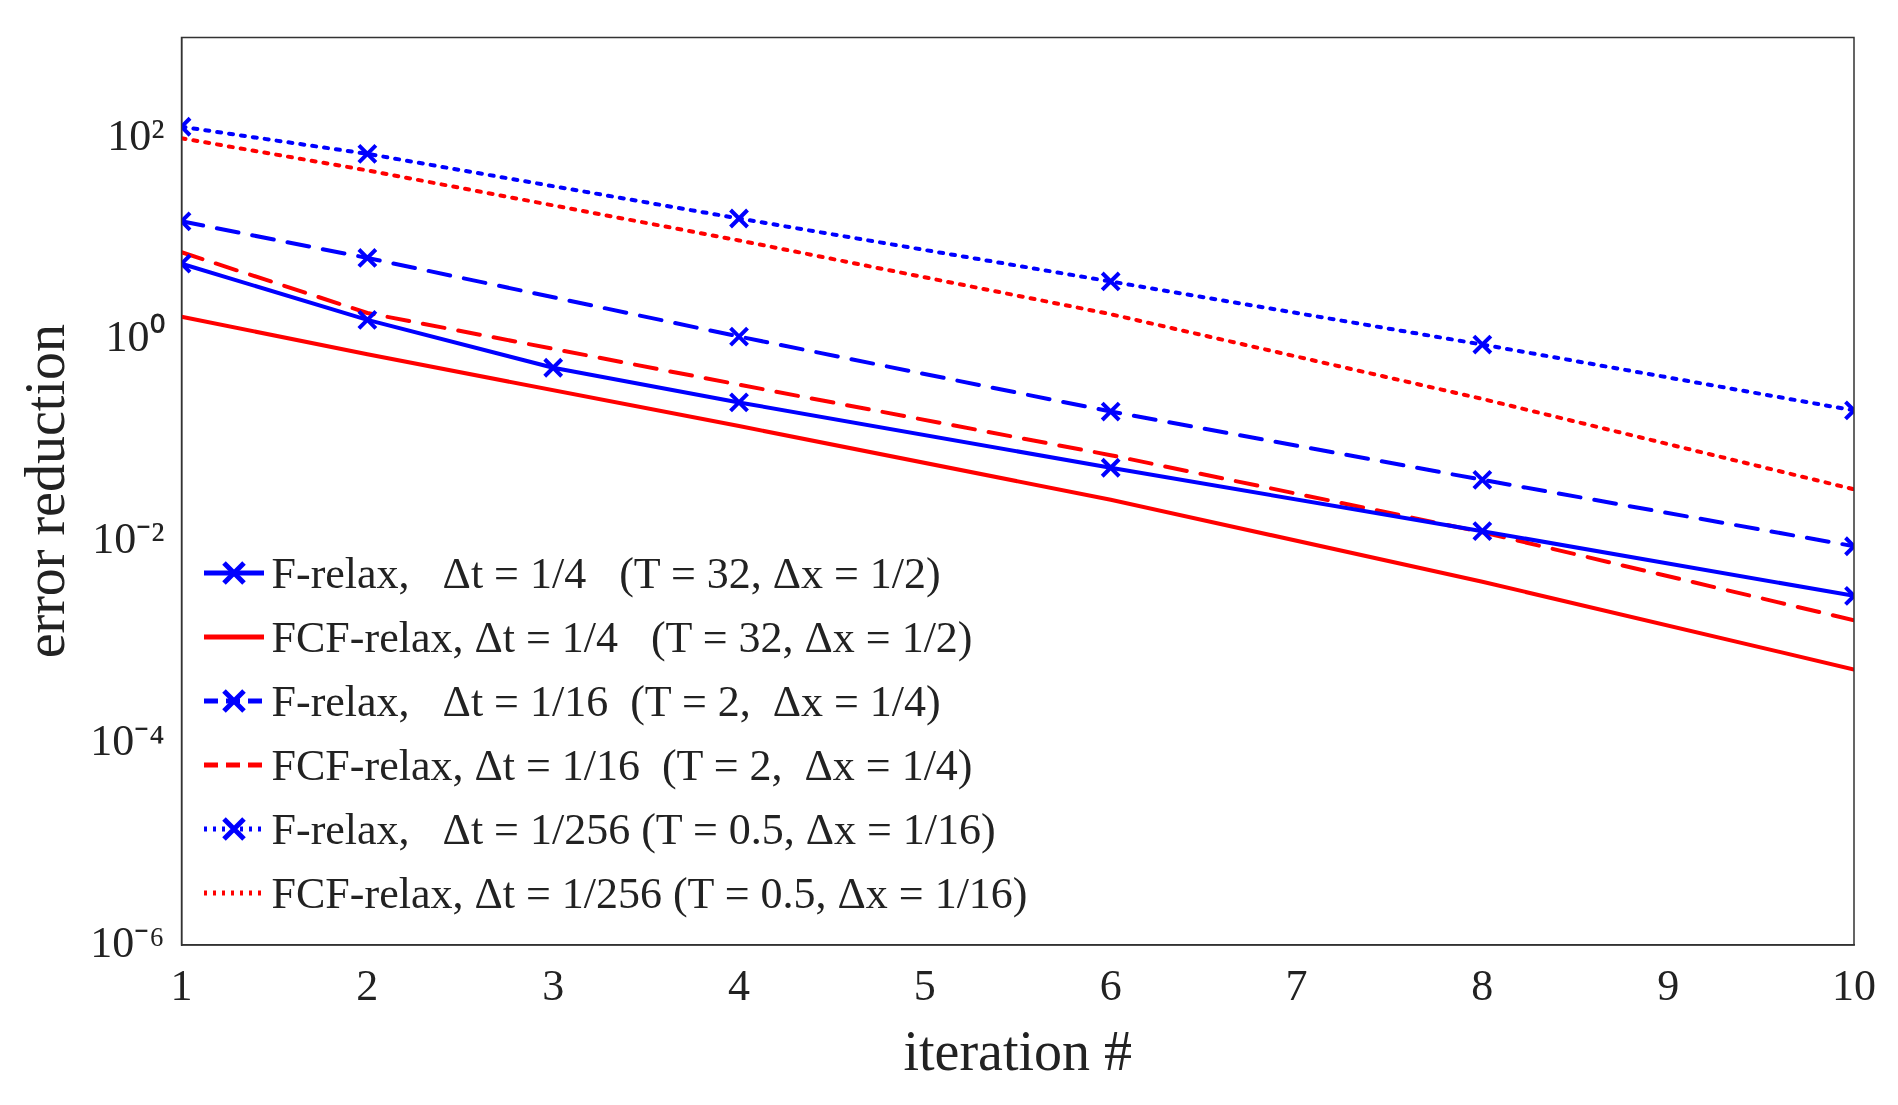 The image size is (1898, 1105). I want to click on x-tick-label: 1, so click(181, 985).